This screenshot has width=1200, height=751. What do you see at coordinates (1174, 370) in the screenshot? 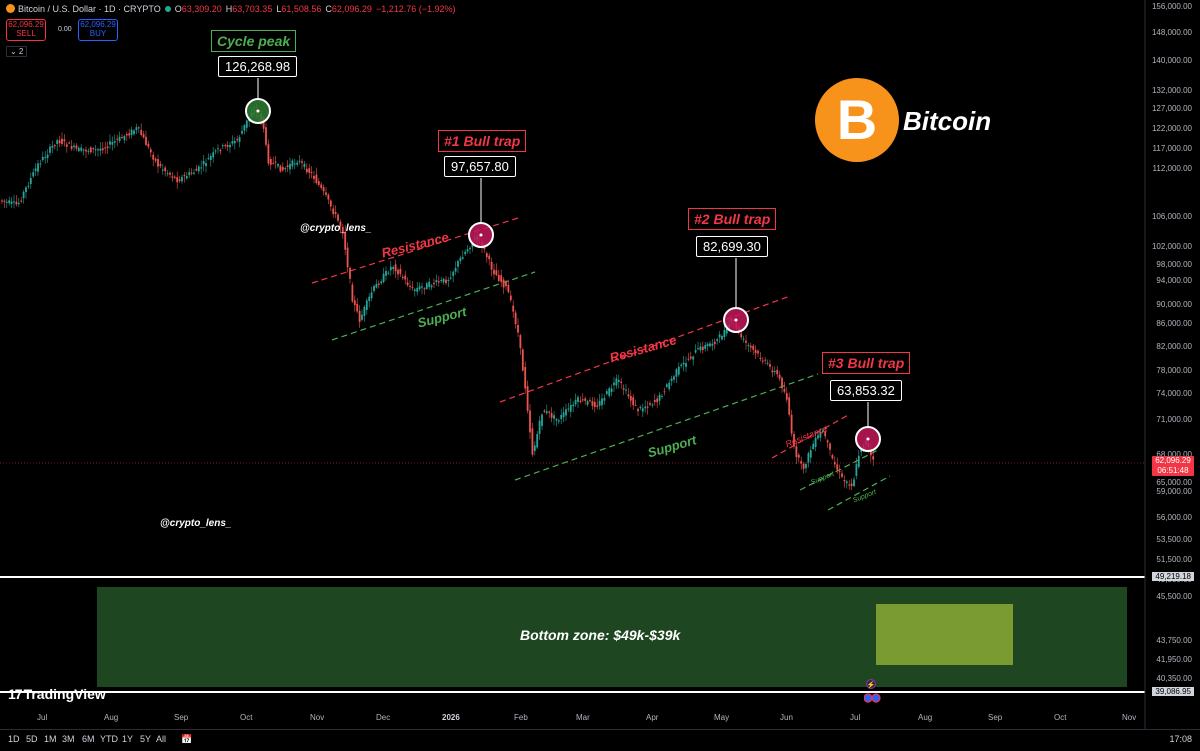
I see `price-tick-label: 78,000.00` at bounding box center [1174, 370].